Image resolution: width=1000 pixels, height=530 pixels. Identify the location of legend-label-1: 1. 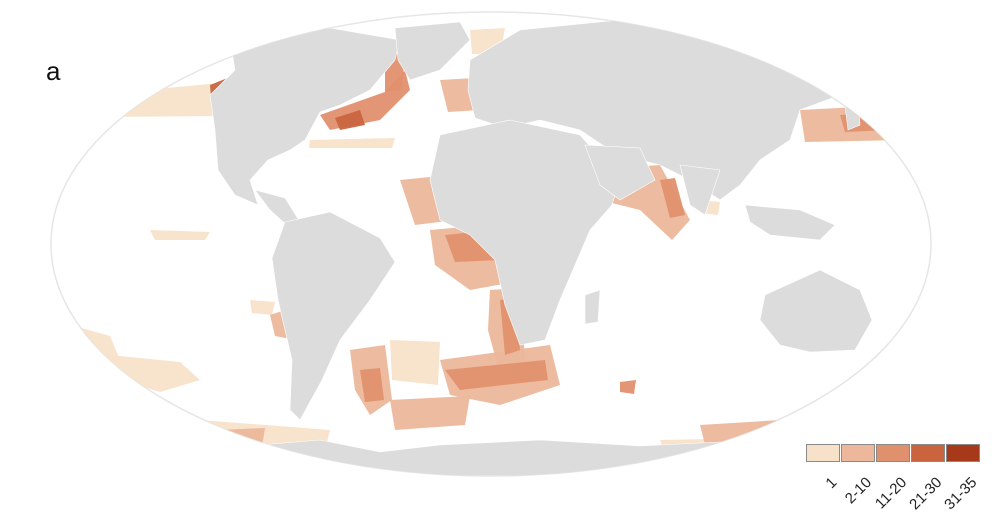
(831, 483).